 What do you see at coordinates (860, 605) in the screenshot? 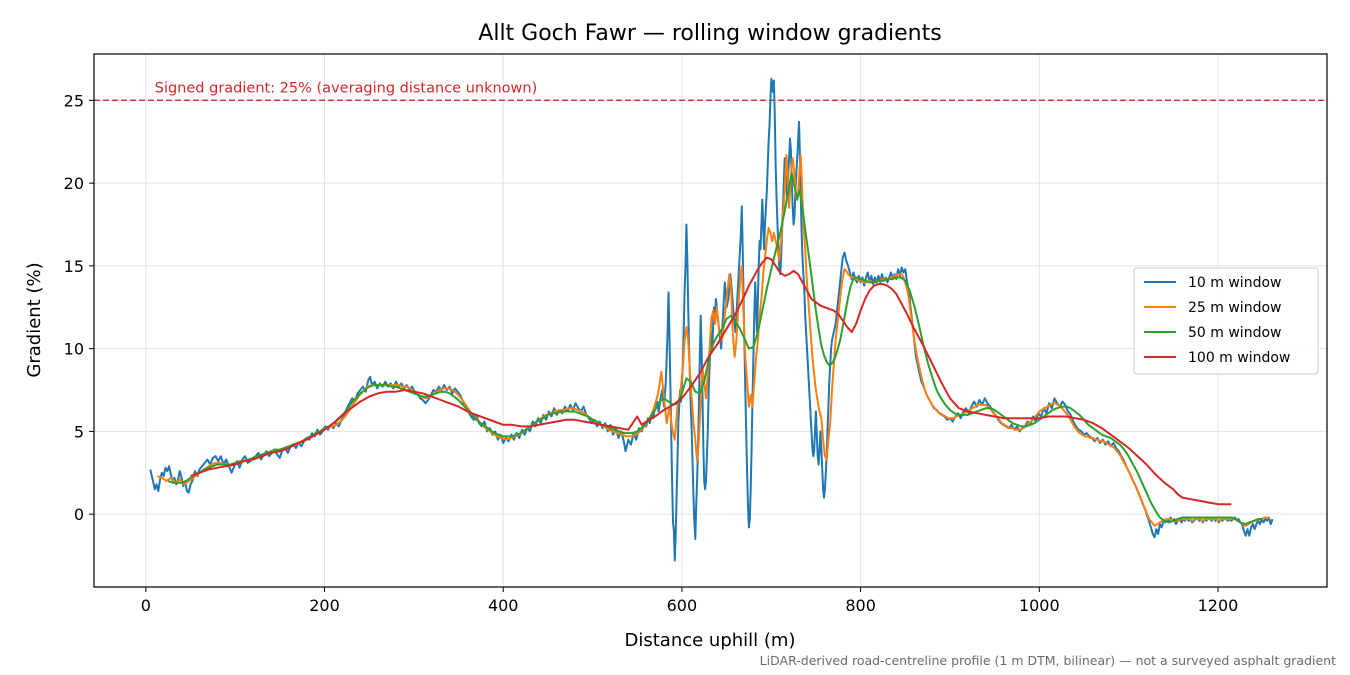
I see `x-tick-label: 800` at bounding box center [860, 605].